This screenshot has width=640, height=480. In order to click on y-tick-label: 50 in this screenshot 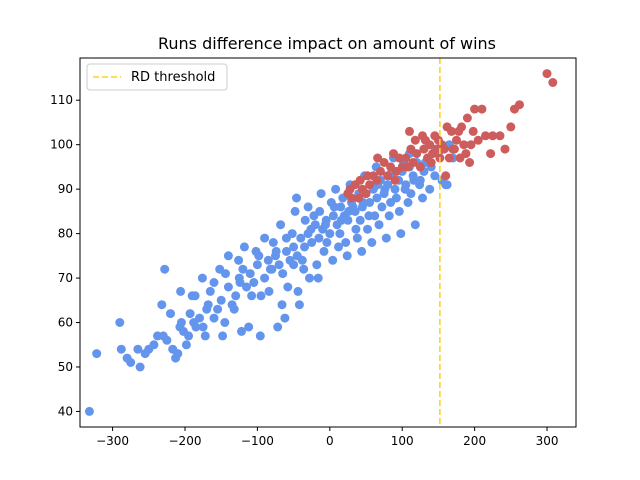, I will do `click(65, 367)`.